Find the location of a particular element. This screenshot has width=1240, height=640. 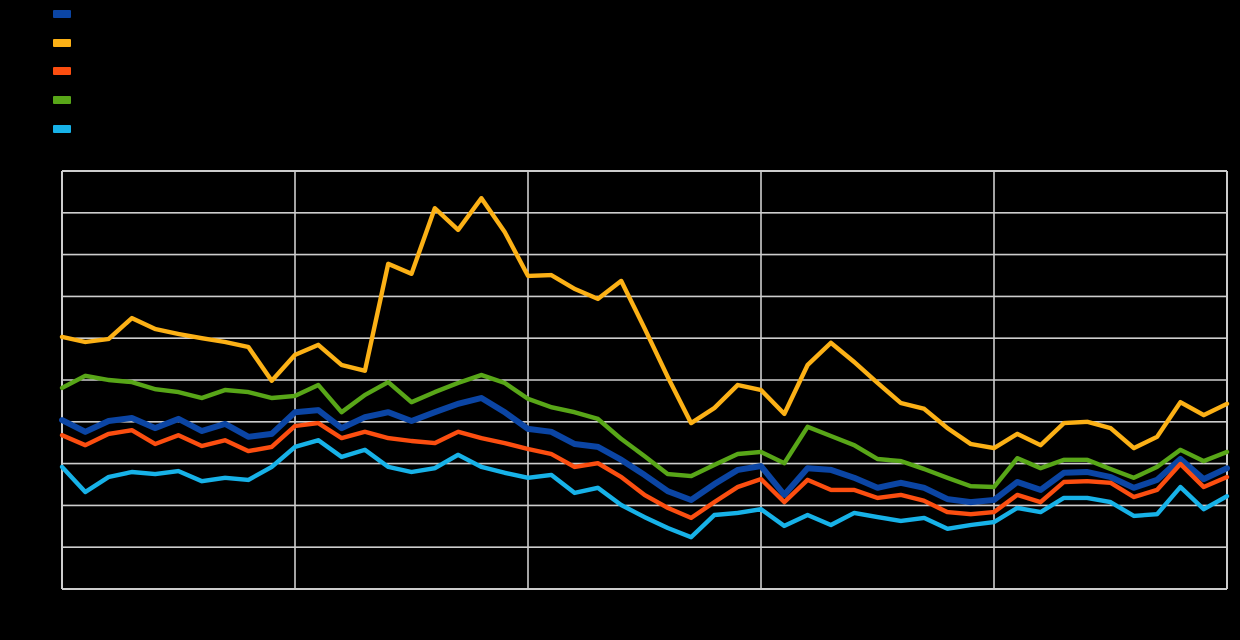

legend-item-cyan is located at coordinates (65, 129).